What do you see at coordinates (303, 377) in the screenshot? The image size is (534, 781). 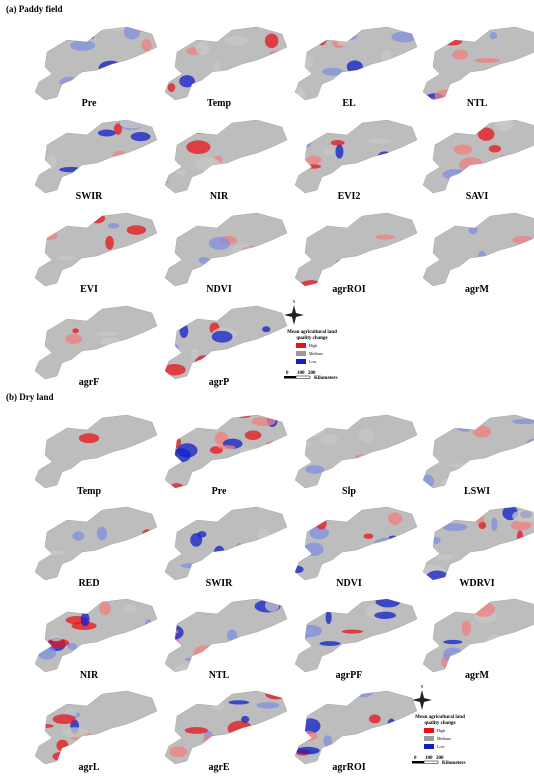 I see `scale-bar` at bounding box center [303, 377].